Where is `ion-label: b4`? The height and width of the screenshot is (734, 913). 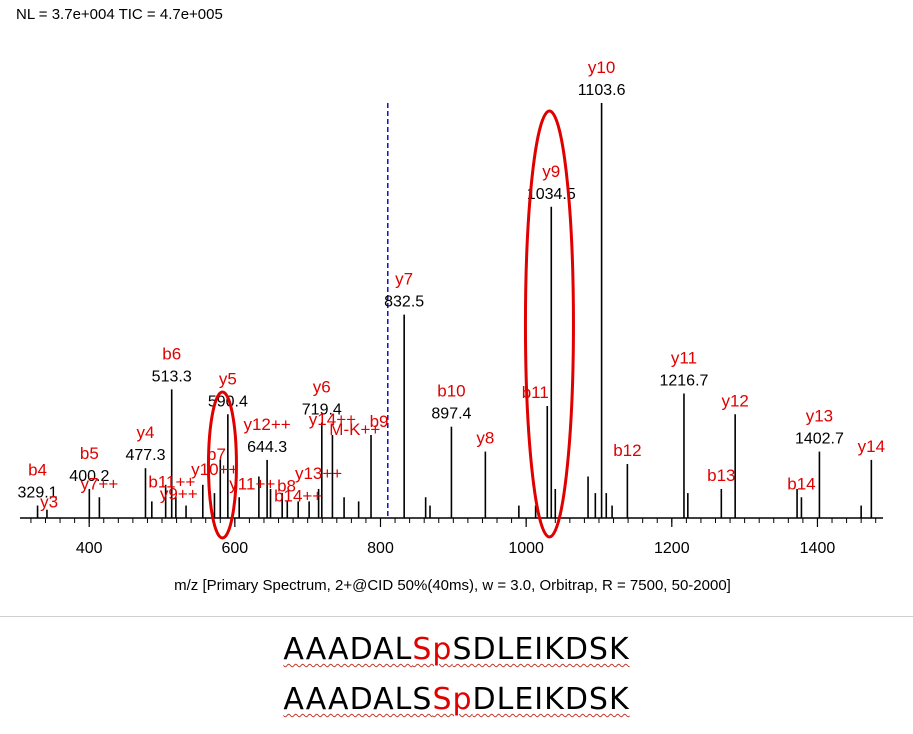 ion-label: b4 is located at coordinates (37, 470).